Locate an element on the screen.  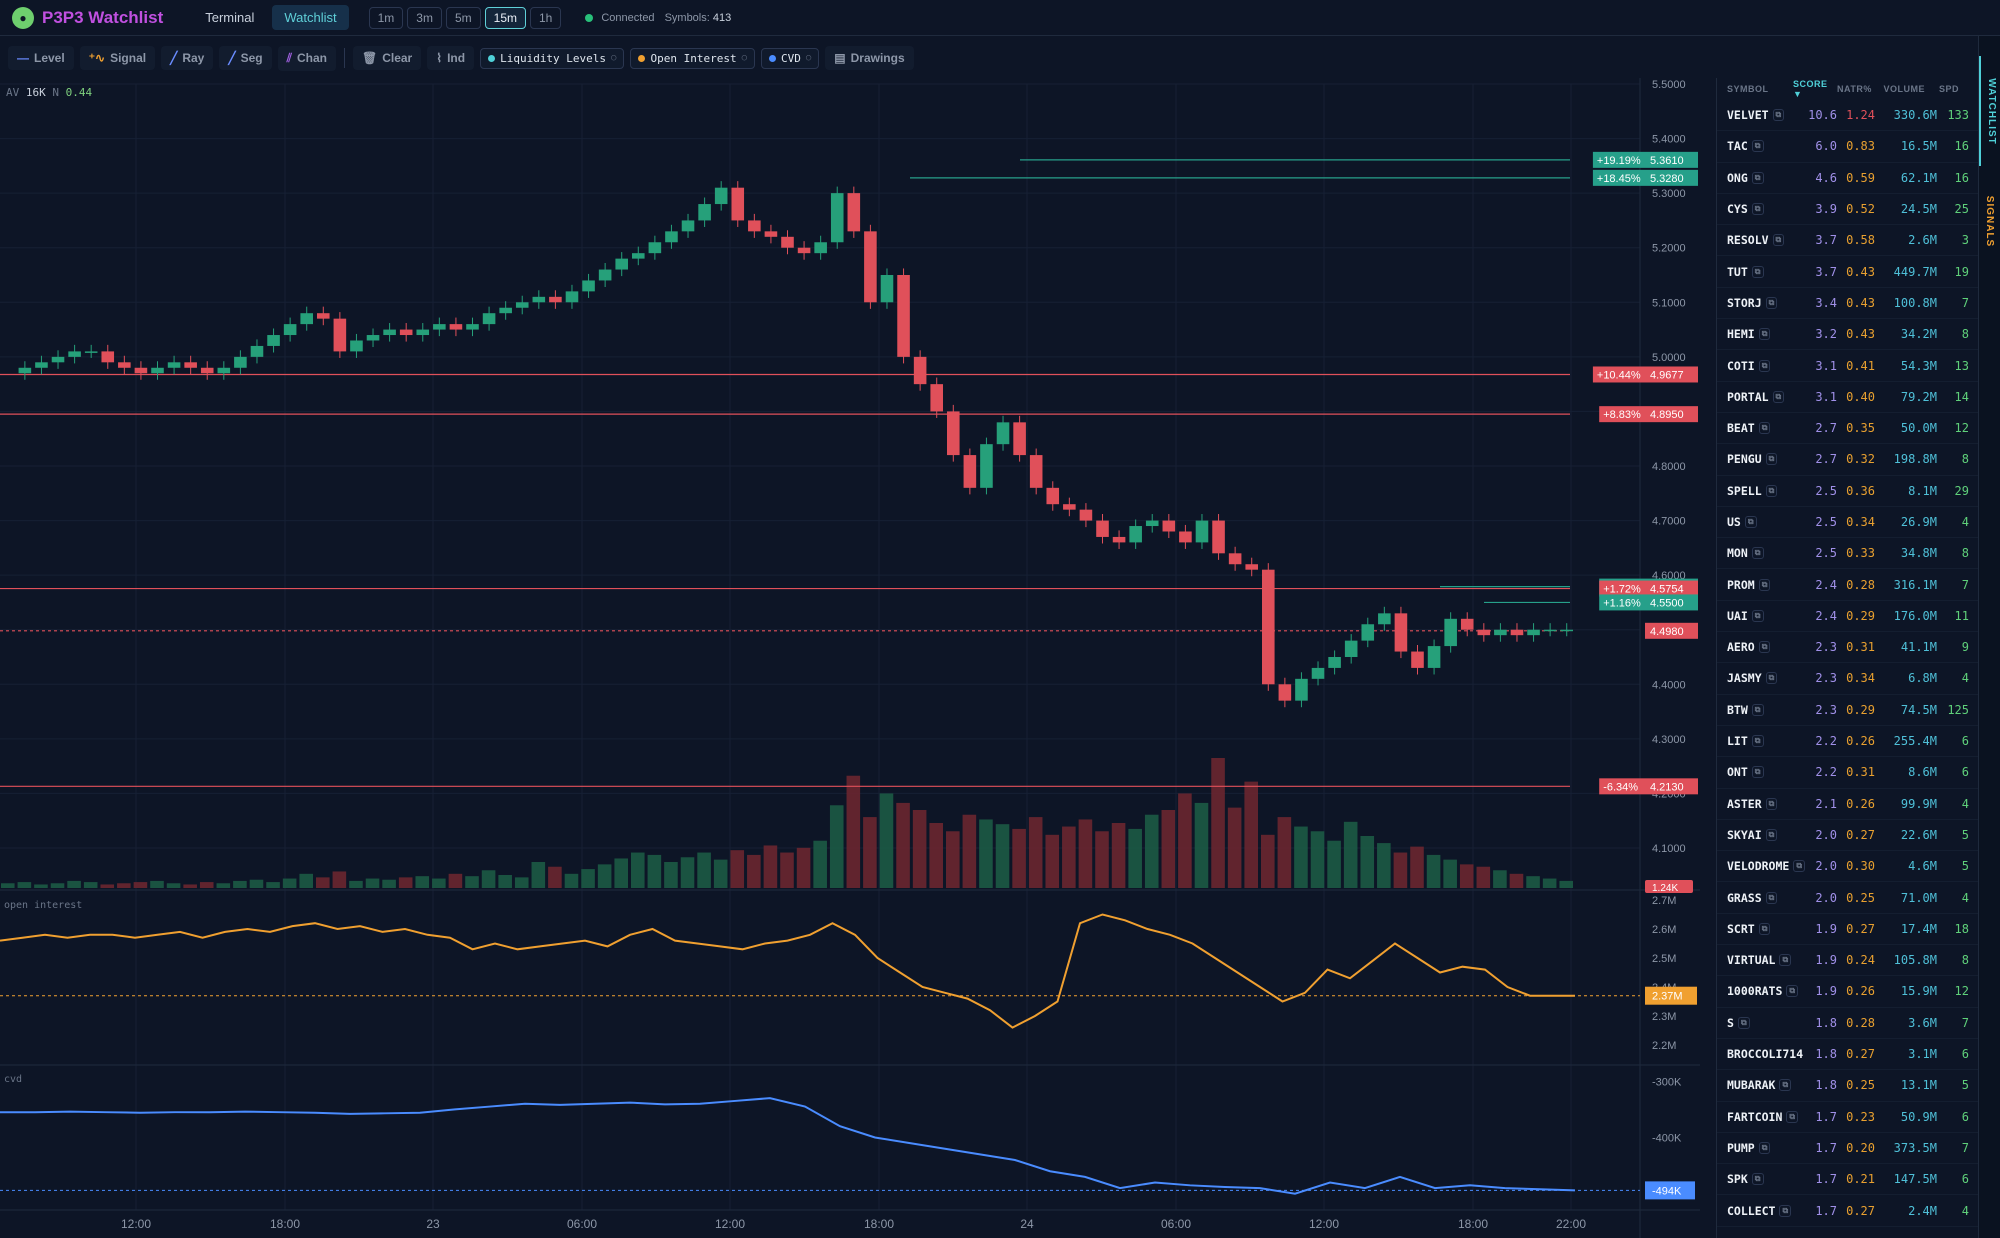
watchlist-row: SPELL ⧉ 2.5 0.36 8.1M 29 is located at coordinates (1847, 491).